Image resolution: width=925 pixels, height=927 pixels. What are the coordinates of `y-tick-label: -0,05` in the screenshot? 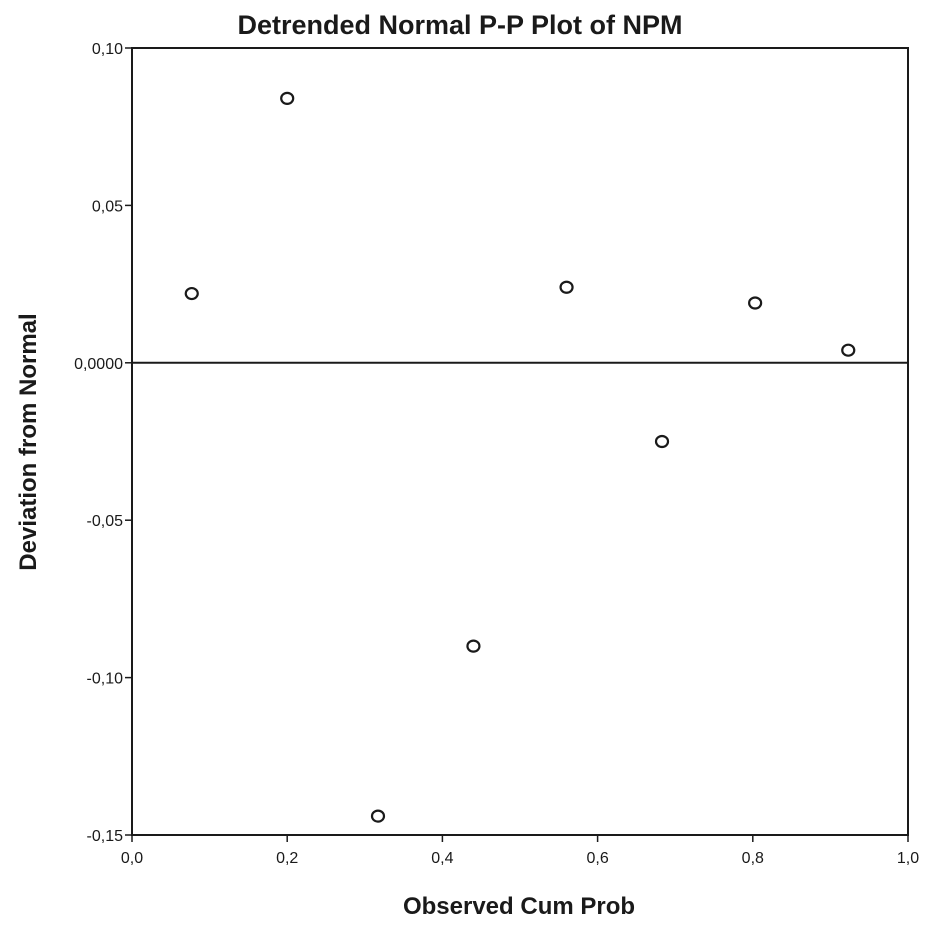 It's located at (105, 521).